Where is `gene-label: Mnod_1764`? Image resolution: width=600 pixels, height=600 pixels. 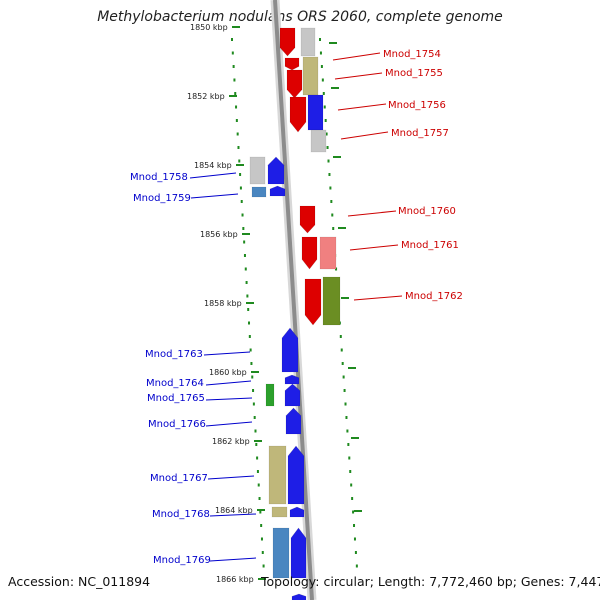 gene-label: Mnod_1764 is located at coordinates (175, 383).